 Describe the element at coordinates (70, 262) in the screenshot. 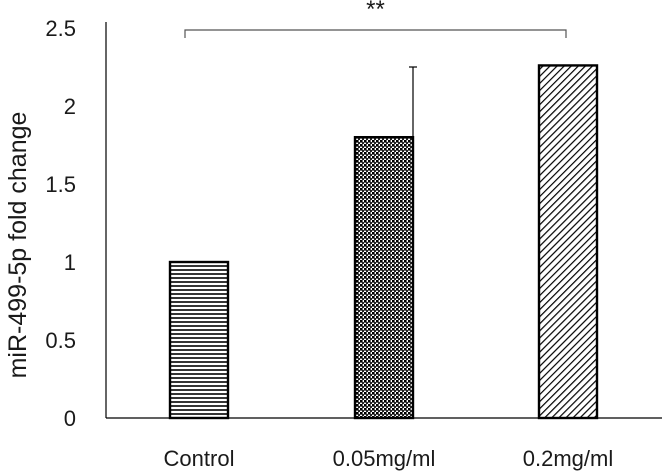

I see `y-tick-label: 1` at that location.